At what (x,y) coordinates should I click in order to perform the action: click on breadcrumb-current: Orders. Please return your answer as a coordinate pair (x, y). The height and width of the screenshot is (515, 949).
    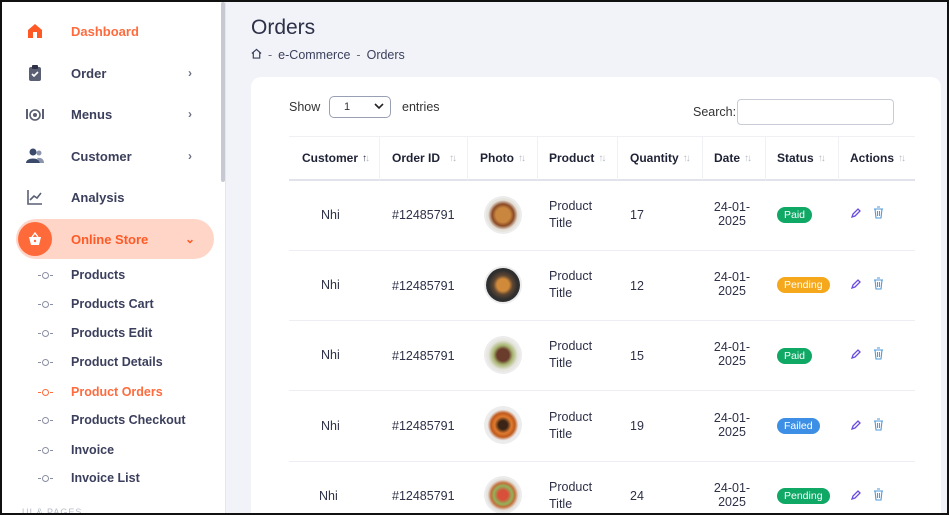
    Looking at the image, I should click on (385, 55).